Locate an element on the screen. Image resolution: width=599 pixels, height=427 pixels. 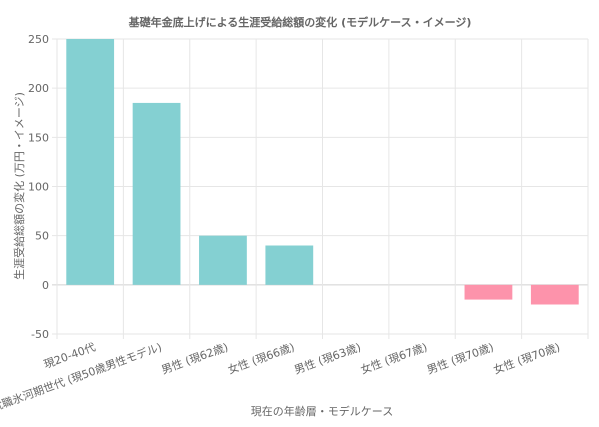
y-tick-label: 150 is located at coordinates (38, 137).